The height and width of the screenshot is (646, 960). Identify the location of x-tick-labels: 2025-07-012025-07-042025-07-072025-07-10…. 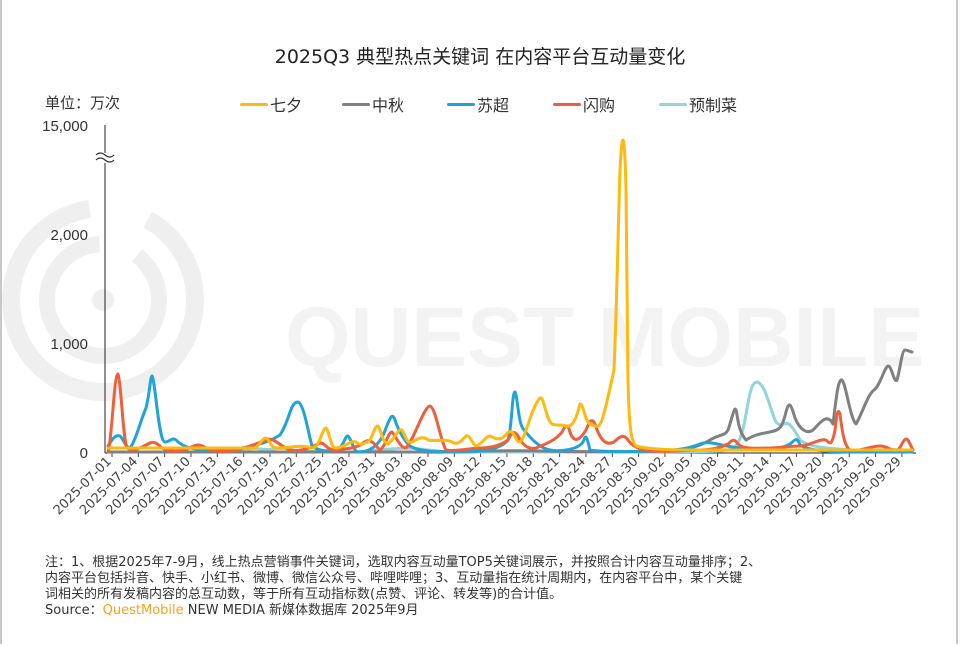
(478, 485).